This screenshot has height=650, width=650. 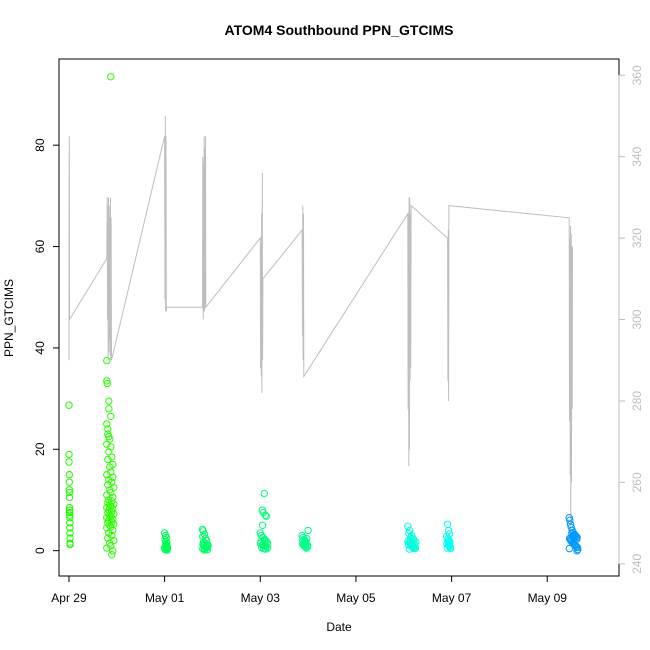 I want to click on y-tick-label: 60, so click(x=40, y=247).